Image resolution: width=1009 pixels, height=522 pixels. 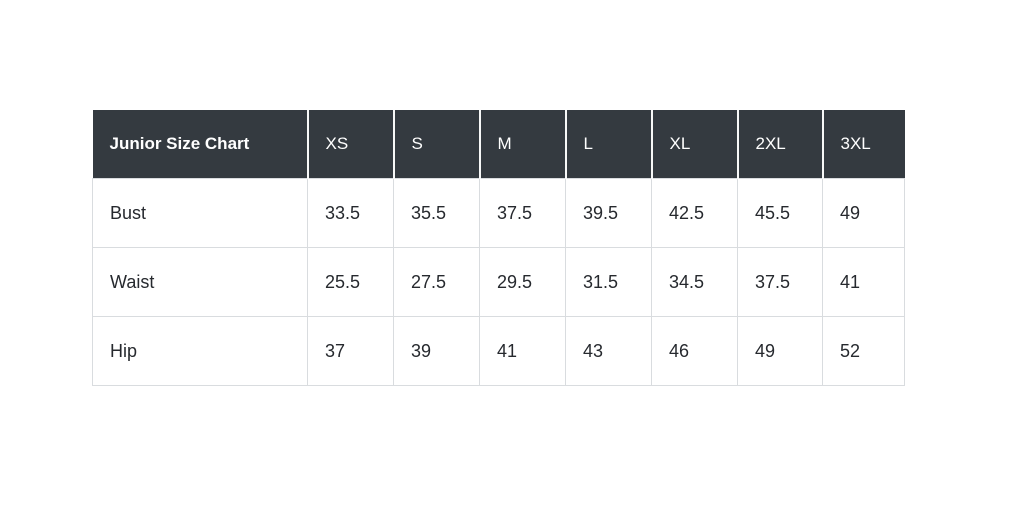 What do you see at coordinates (436, 282) in the screenshot?
I see `value-cell: 27.5` at bounding box center [436, 282].